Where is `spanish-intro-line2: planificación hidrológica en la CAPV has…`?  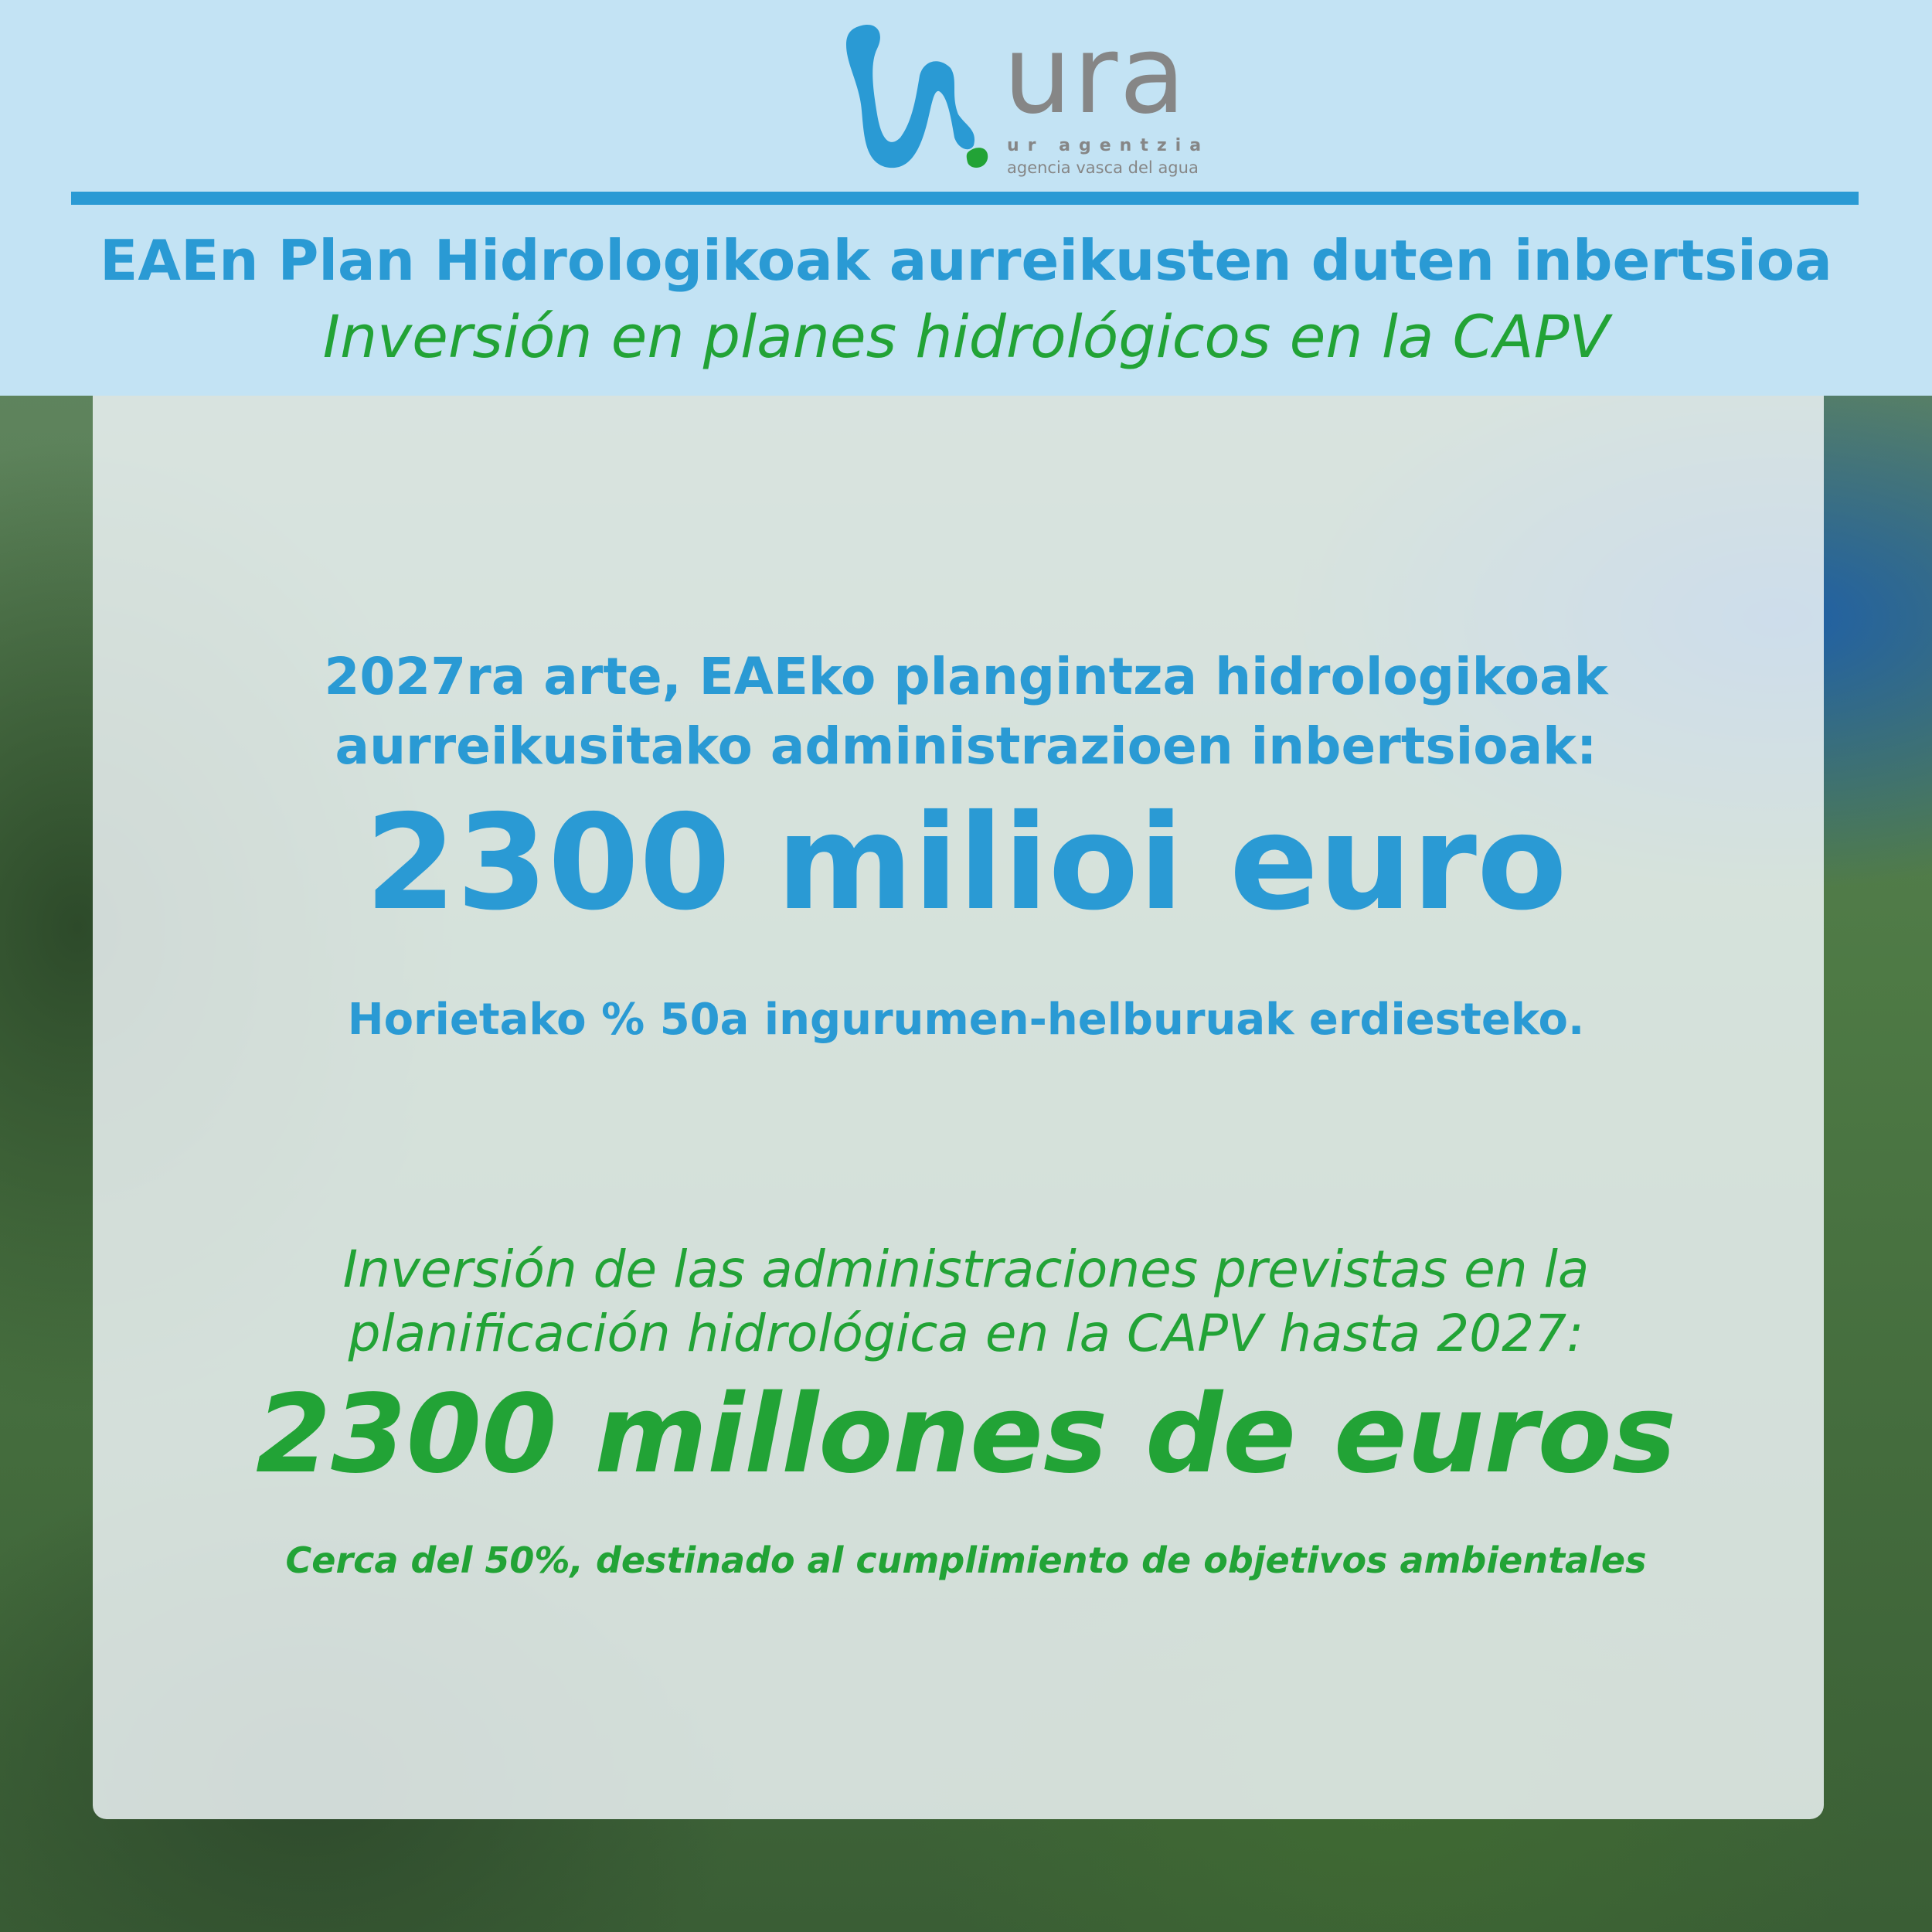
spanish-intro-line2: planificación hidrológica en la CAPV has… is located at coordinates (966, 1333).